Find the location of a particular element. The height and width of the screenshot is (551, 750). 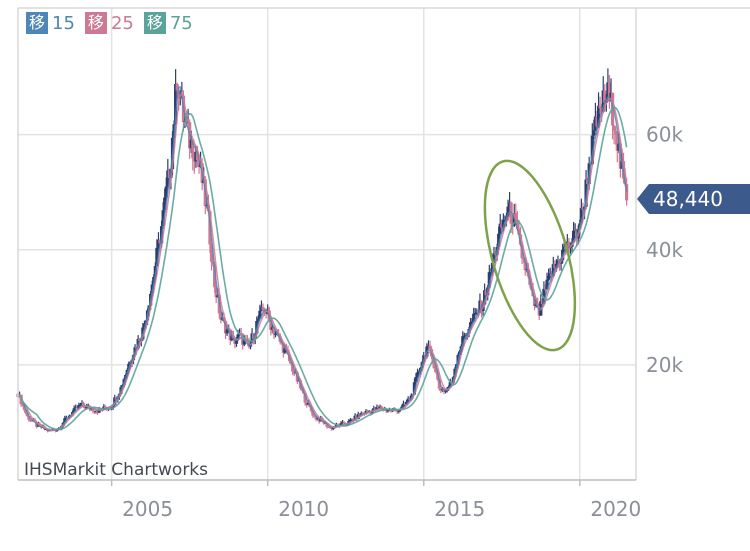

y-tick-label: 40k is located at coordinates (664, 250).